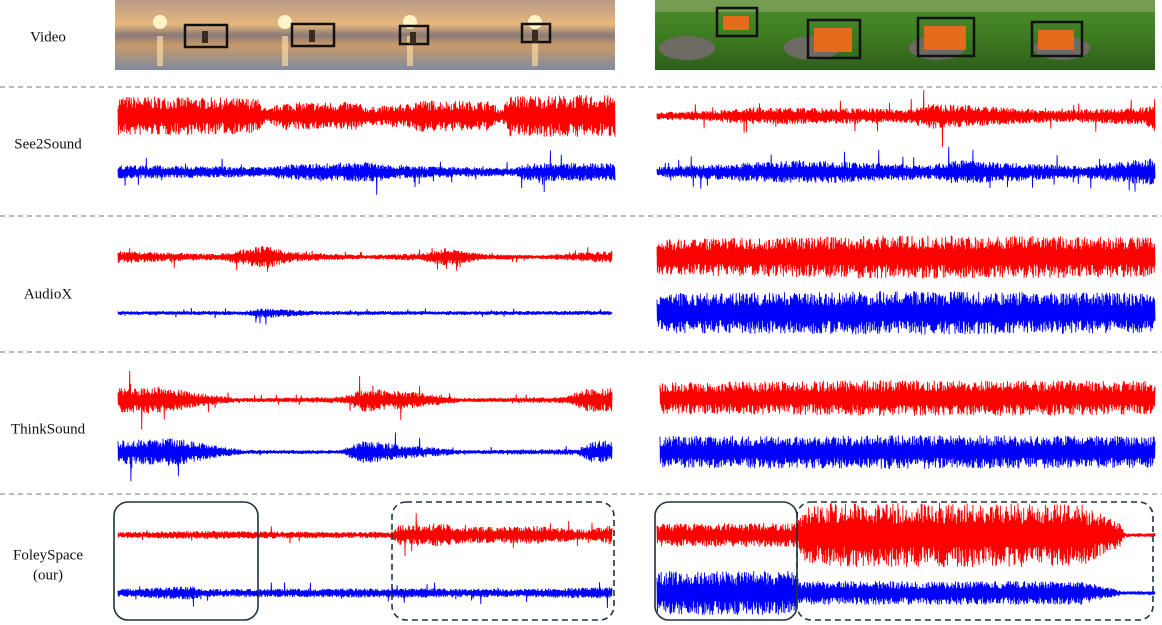 The height and width of the screenshot is (625, 1162). What do you see at coordinates (48, 429) in the screenshot?
I see `row-label: ThinkSound` at bounding box center [48, 429].